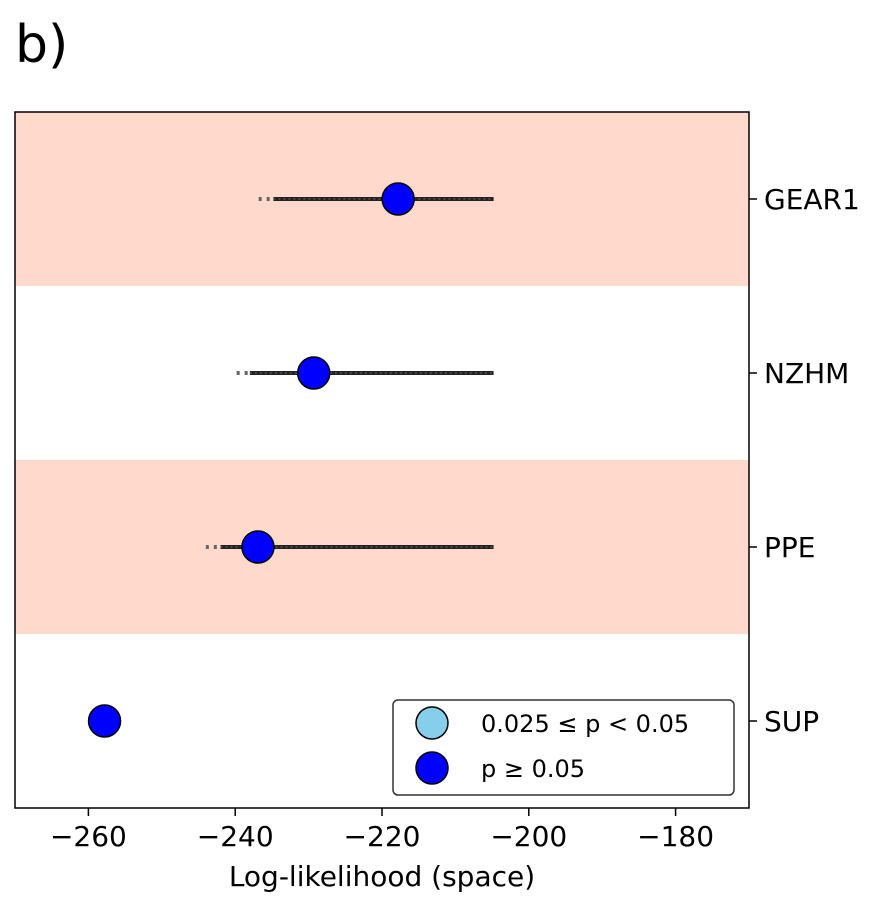 This screenshot has height=909, width=885. What do you see at coordinates (104, 721) in the screenshot?
I see `point-sup` at bounding box center [104, 721].